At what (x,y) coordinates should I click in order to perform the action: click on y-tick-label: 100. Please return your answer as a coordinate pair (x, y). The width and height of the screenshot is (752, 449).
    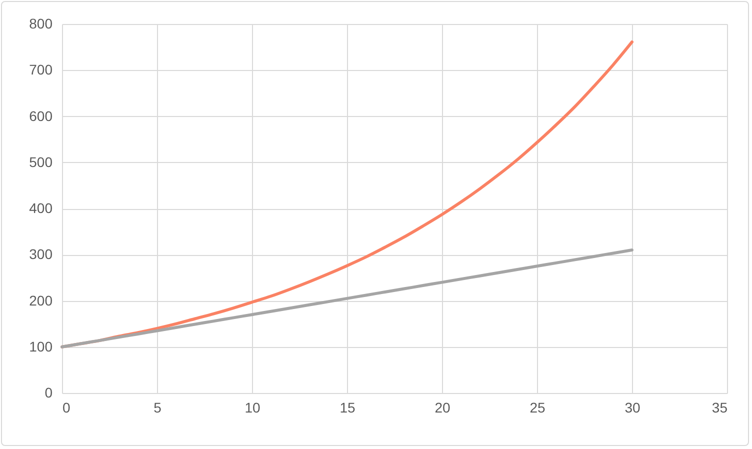
    Looking at the image, I should click on (41, 346).